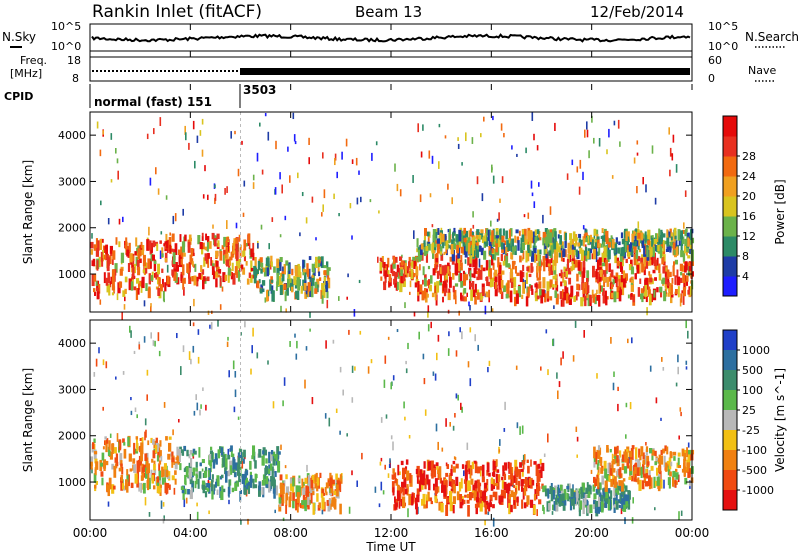 Image resolution: width=800 pixels, height=554 pixels. Describe the element at coordinates (637, 12) in the screenshot. I see `date-label: 12/Feb/2014` at that location.